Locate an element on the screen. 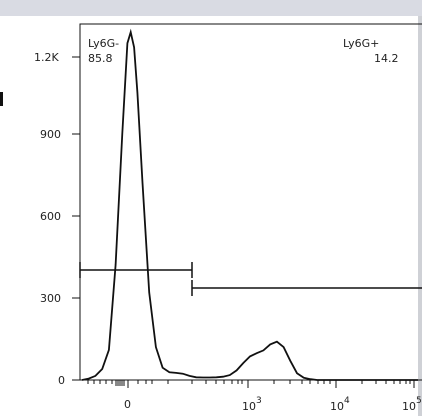 This screenshot has width=422, height=416. gate-neg-name: Ly6G- is located at coordinates (103, 43).